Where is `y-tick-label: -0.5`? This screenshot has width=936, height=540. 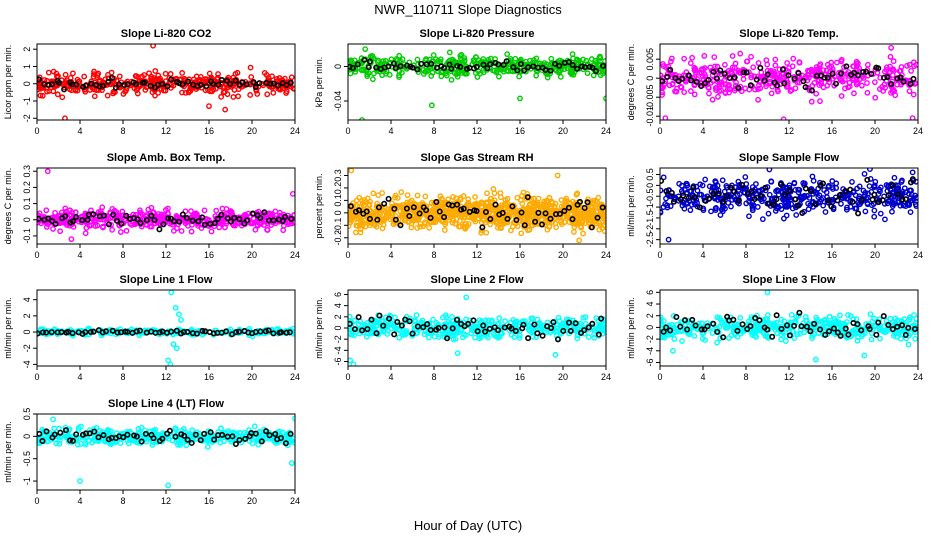 y-tick-label: -0.5 is located at coordinates (650, 196).